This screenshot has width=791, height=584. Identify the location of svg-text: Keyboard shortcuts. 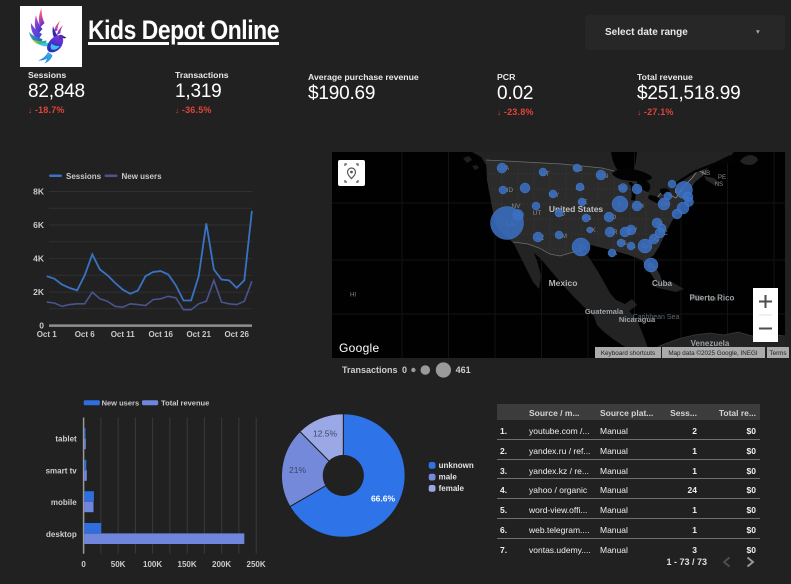
(628, 353).